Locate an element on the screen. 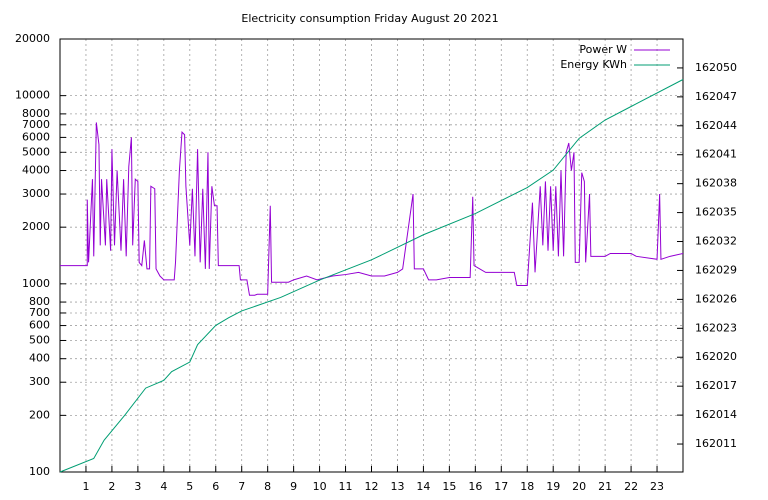 This screenshot has width=768, height=500. y-tick-label: 8000 is located at coordinates (36, 113).